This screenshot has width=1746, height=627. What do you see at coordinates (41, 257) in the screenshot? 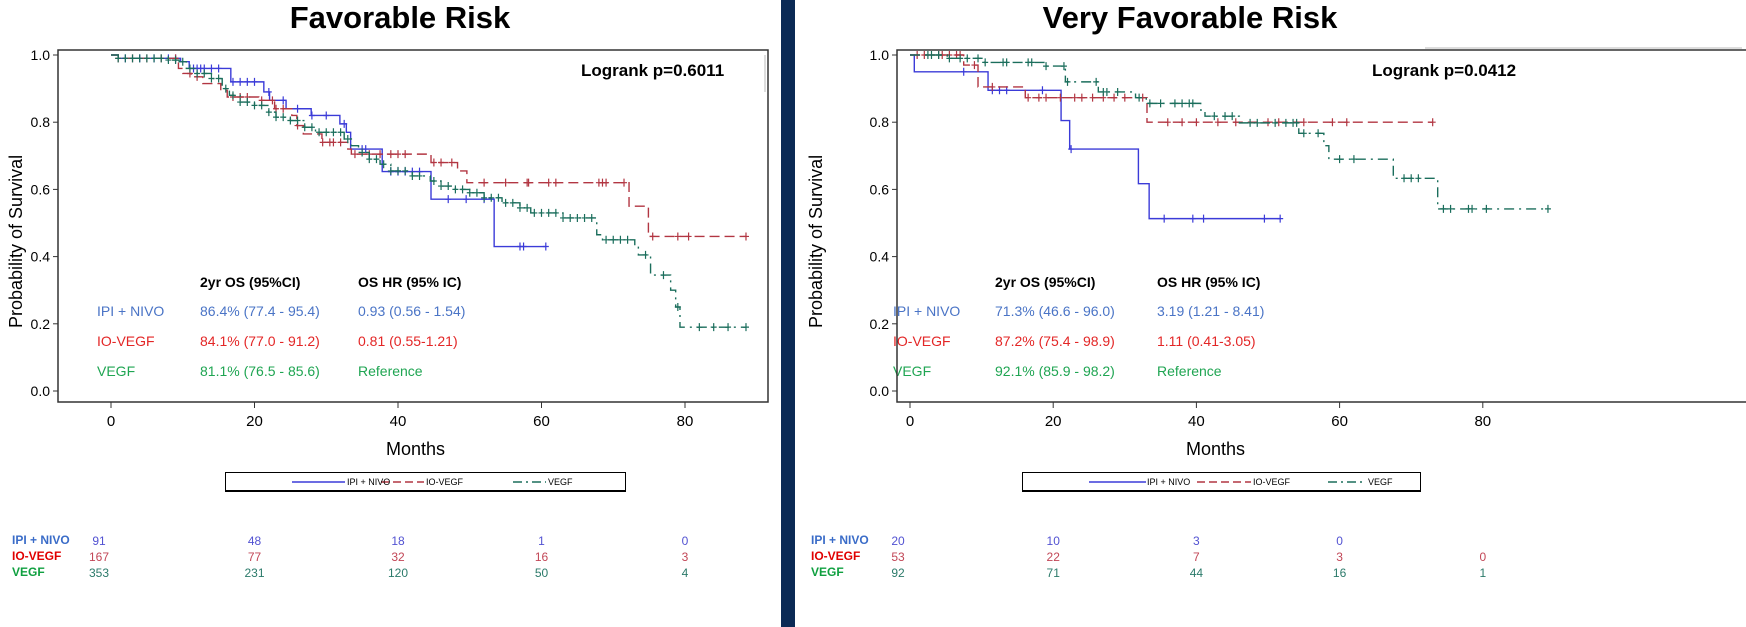
I see `y-tick-label: 0.4` at bounding box center [41, 257].